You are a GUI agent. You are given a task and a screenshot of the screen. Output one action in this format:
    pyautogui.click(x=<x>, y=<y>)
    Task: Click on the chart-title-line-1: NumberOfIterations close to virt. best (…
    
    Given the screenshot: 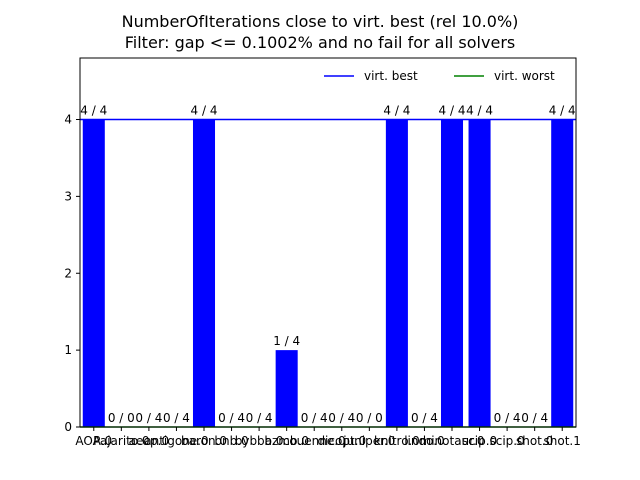 What is the action you would take?
    pyautogui.click(x=320, y=21)
    